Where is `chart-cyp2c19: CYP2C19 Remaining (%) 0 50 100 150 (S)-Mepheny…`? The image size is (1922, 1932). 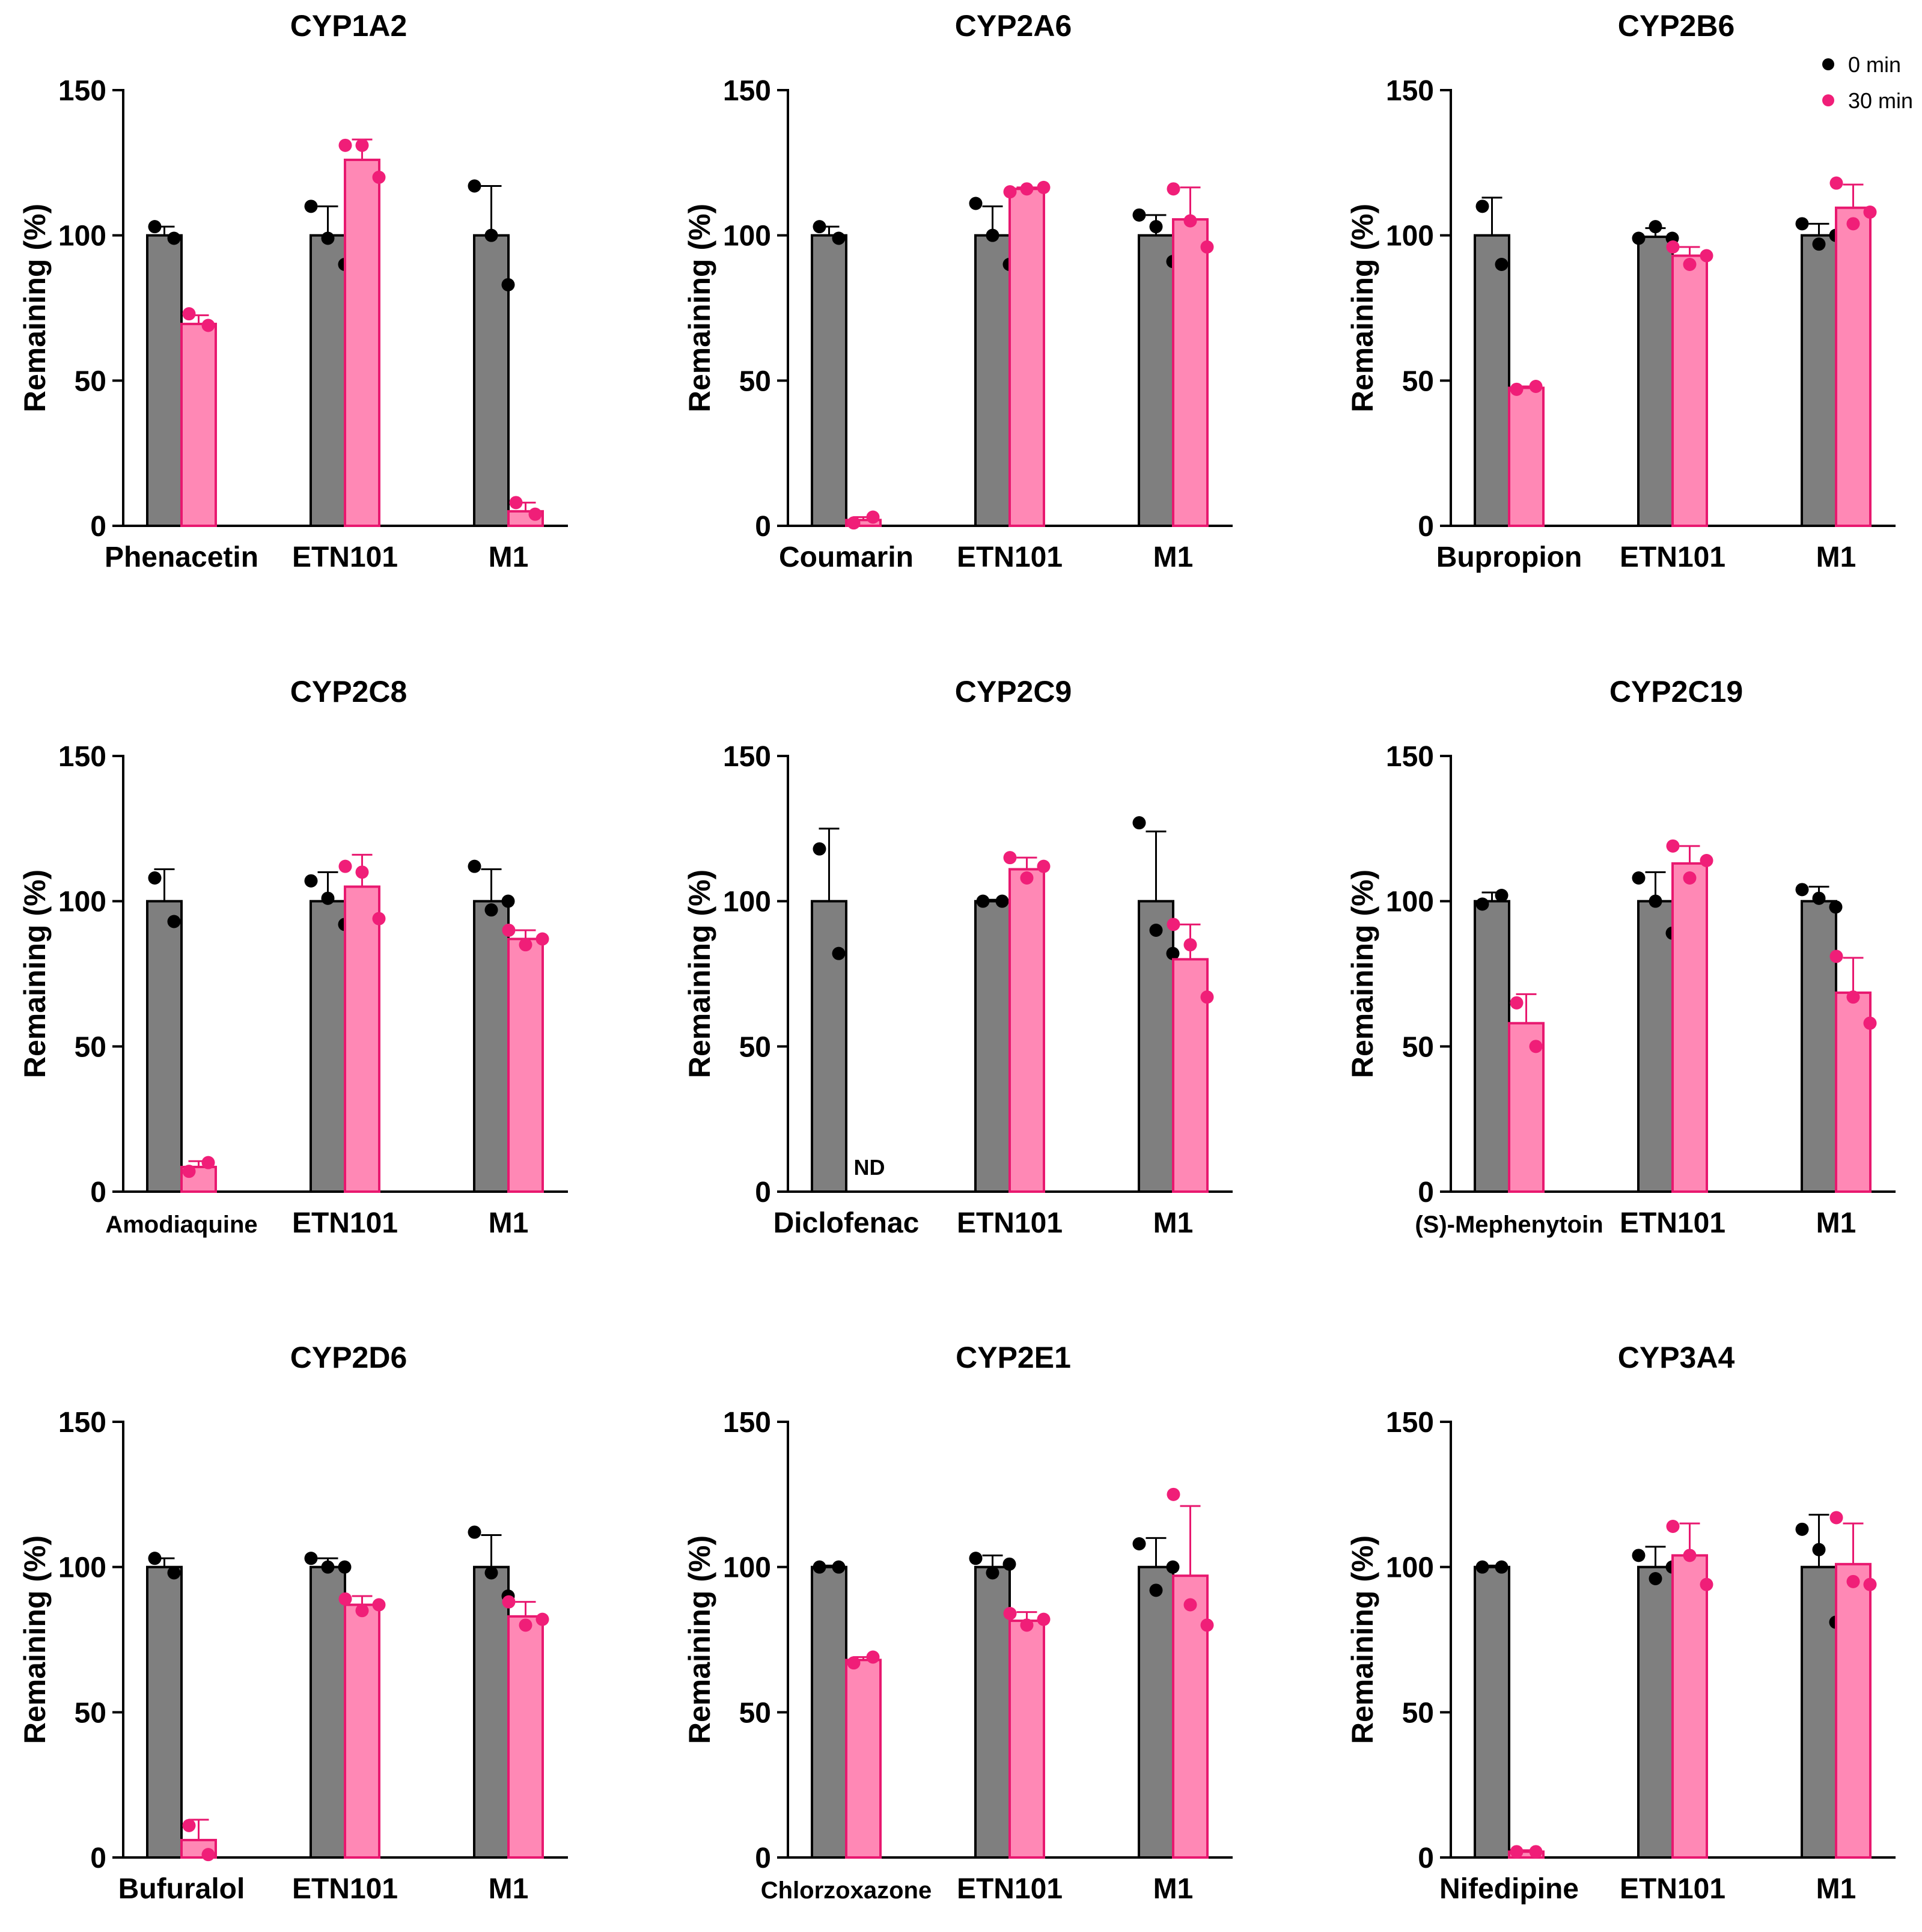 chart-cyp2c19: CYP2C19 Remaining (%) 0 50 100 150 (S)-Mepheny… is located at coordinates (1621, 957).